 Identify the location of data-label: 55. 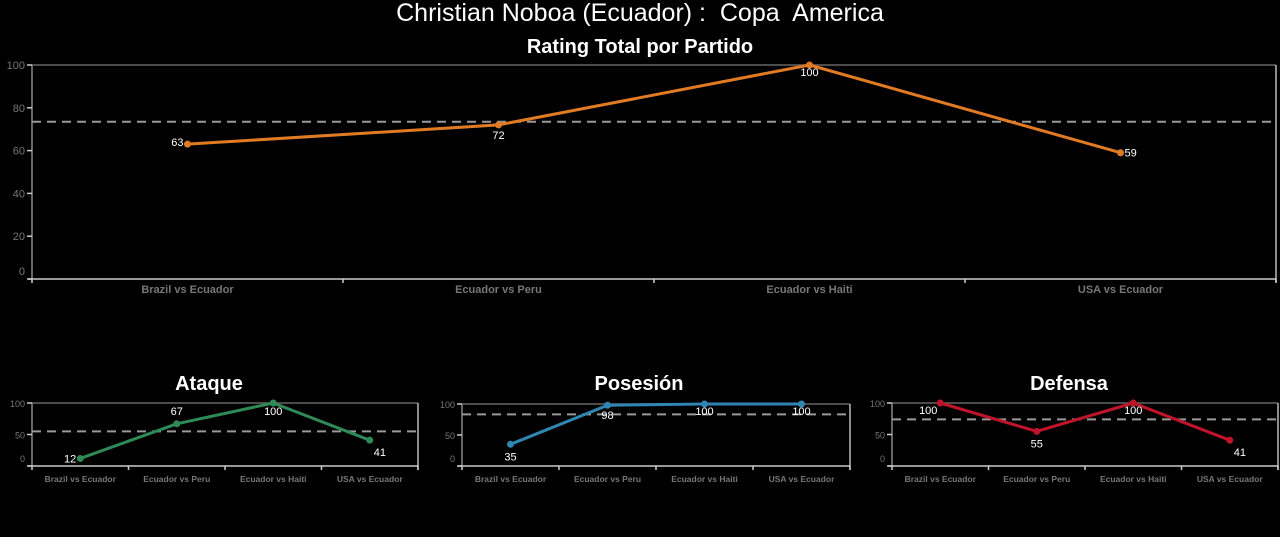
(1037, 444).